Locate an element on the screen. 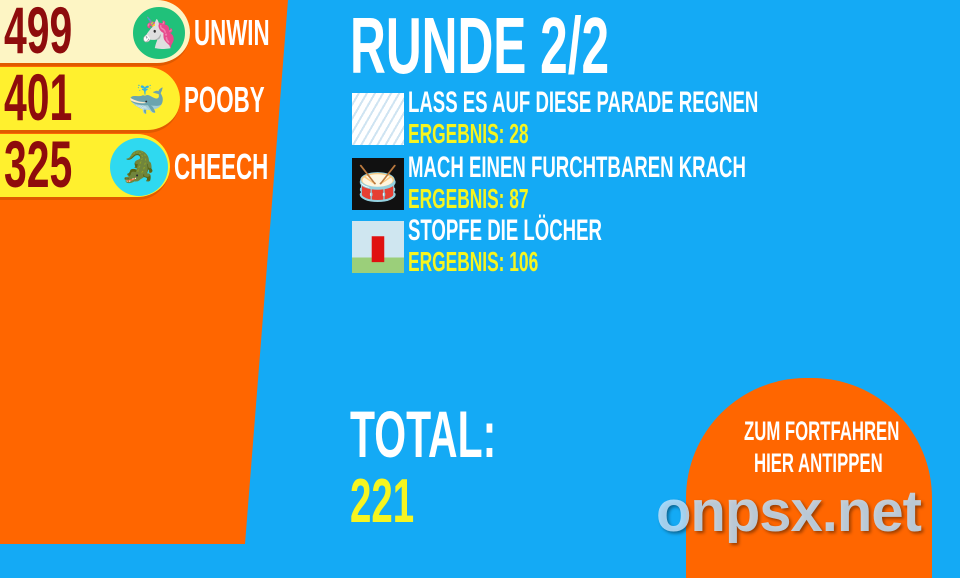 The height and width of the screenshot is (578, 960). round-title: RUNDE 2/2 is located at coordinates (480, 45).